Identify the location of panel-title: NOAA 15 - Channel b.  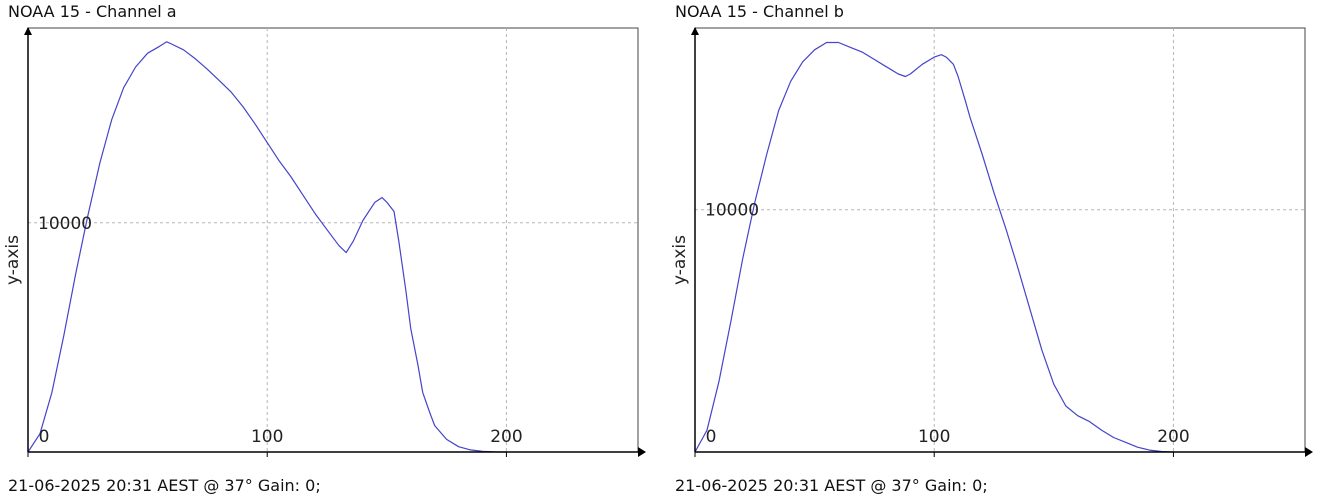
(759, 11).